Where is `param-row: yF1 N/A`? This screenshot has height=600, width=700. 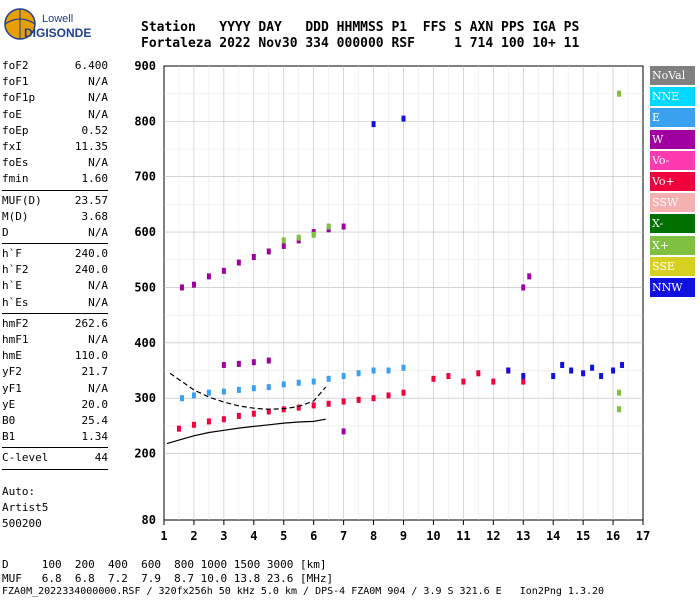 param-row: yF1 N/A is located at coordinates (55, 389).